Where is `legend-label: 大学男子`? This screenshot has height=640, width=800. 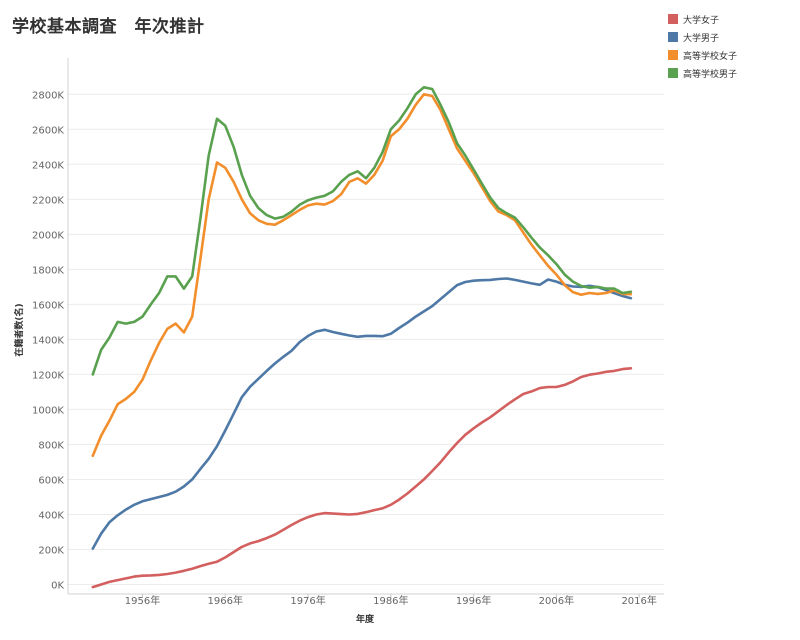 legend-label: 大学男子 is located at coordinates (701, 38).